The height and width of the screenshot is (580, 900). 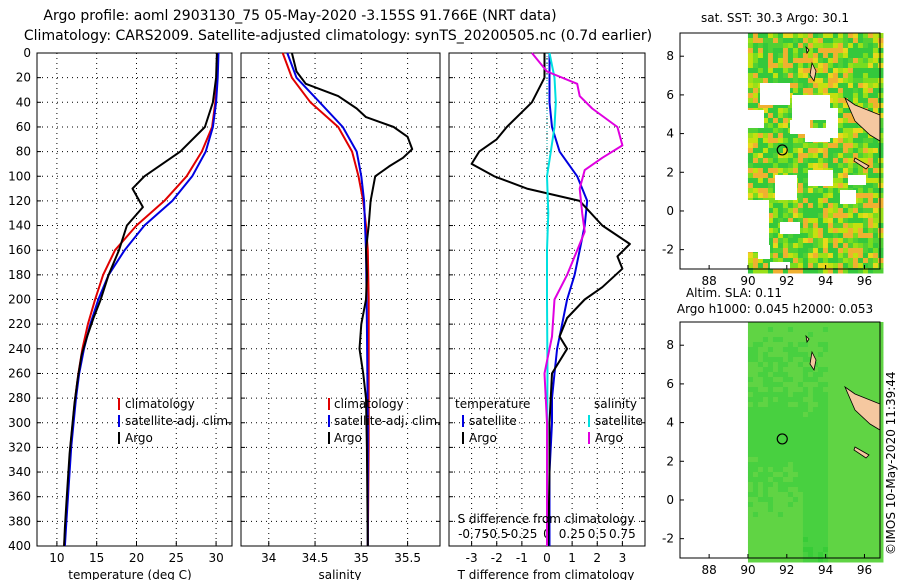 I want to click on depth-tick-label: 40, so click(x=23, y=102).